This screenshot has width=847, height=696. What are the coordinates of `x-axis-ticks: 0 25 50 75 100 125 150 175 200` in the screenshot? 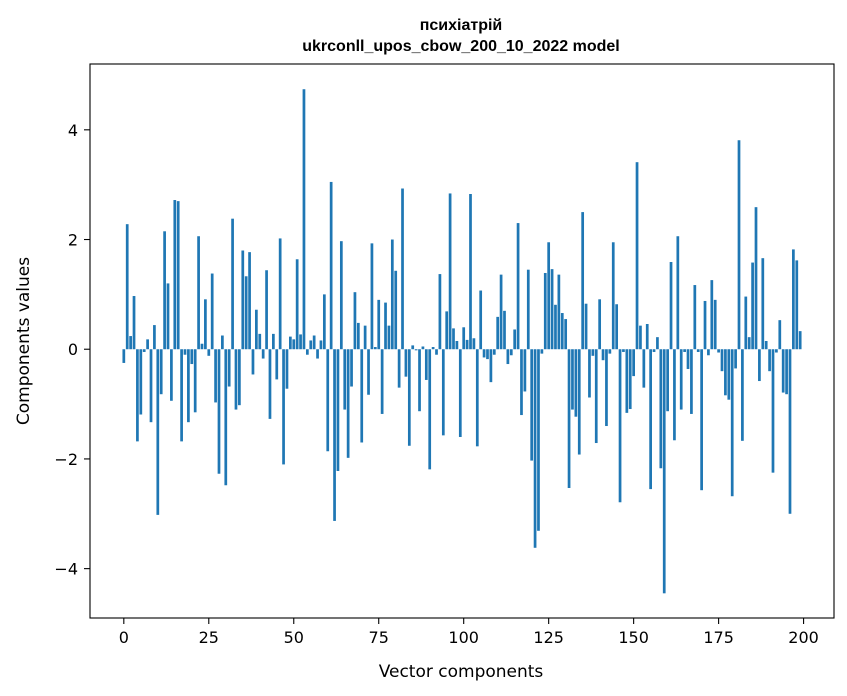 It's located at (469, 632).